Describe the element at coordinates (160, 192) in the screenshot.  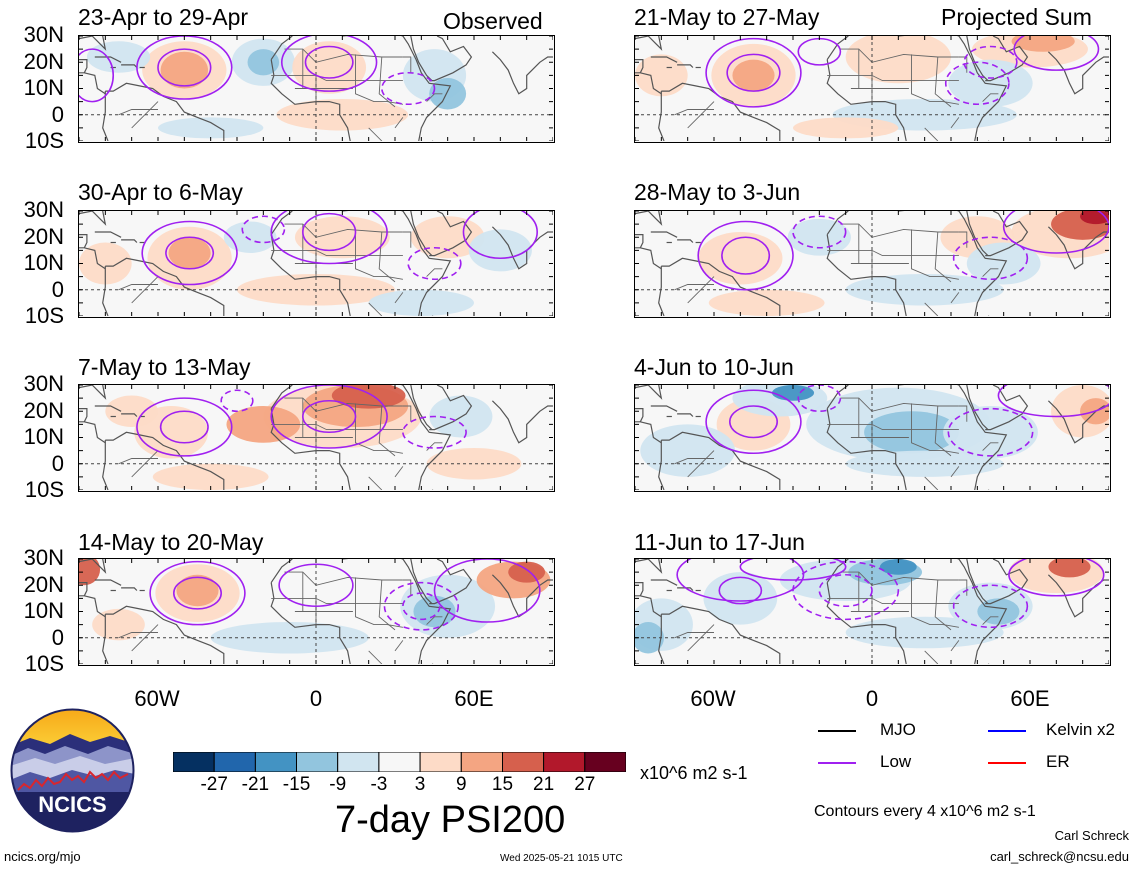
I see `panel-title-2: 30-Apr to 6-May` at that location.